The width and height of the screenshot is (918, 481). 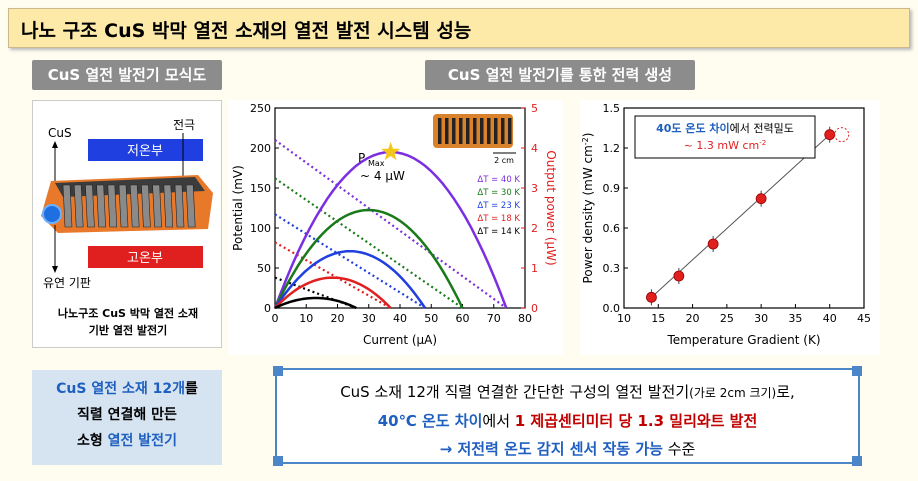 I want to click on y2-axis-label: Output power (μW), so click(x=551, y=207).